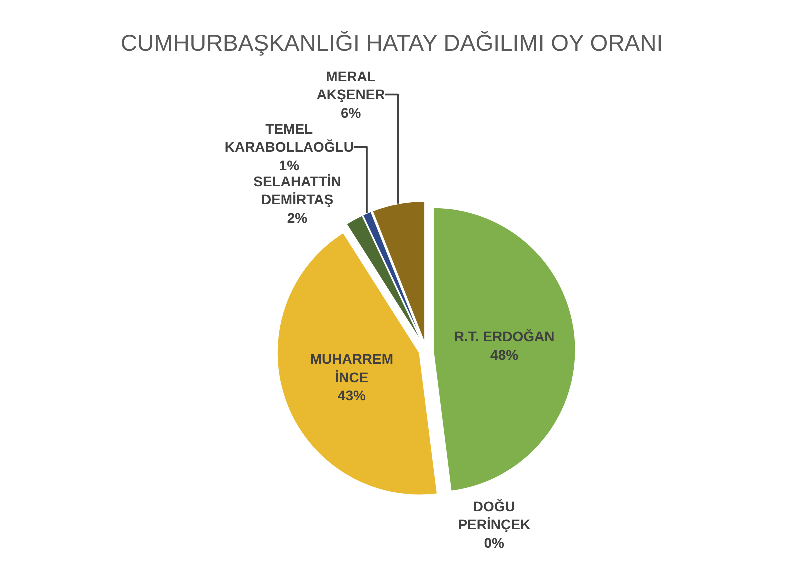 The width and height of the screenshot is (800, 570). Describe the element at coordinates (289, 138) in the screenshot. I see `slice-label: TEMEL KARABOLLAOĞLU` at that location.